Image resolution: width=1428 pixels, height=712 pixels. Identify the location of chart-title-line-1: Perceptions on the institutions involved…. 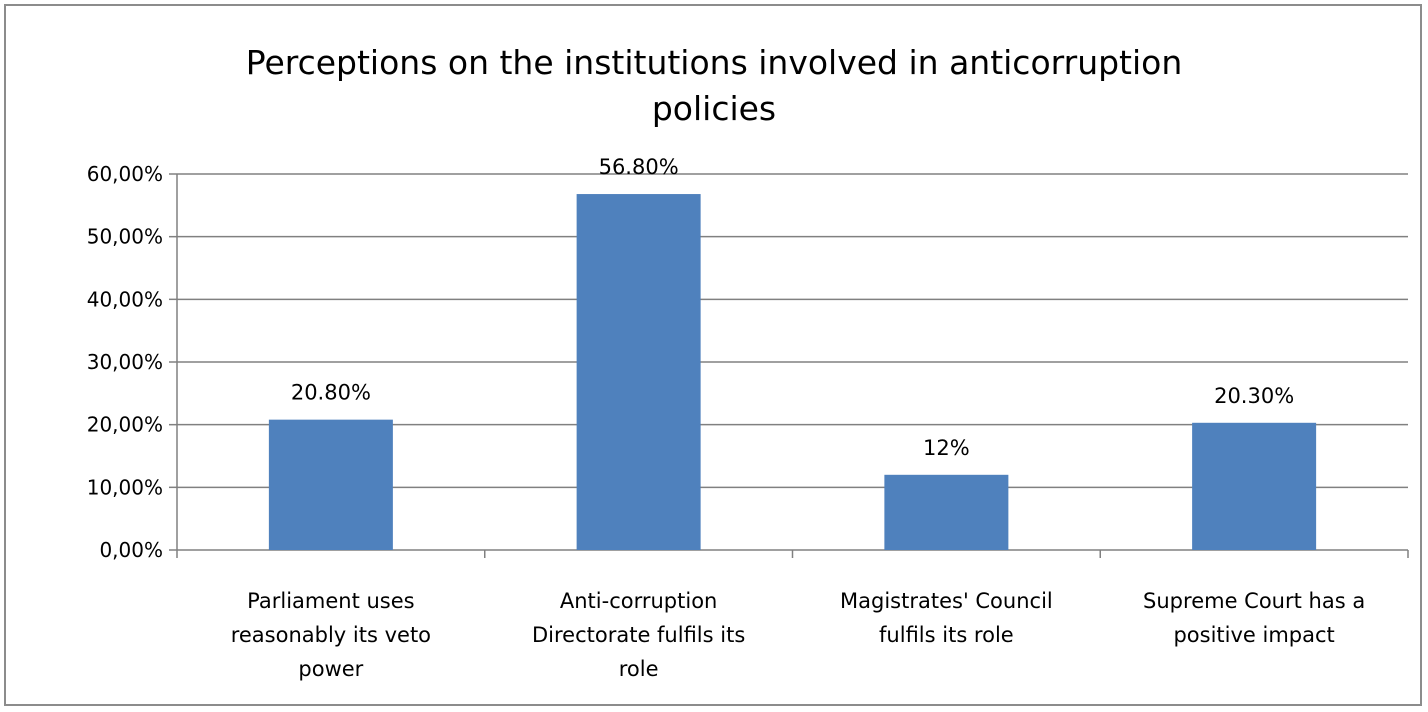
(714, 62).